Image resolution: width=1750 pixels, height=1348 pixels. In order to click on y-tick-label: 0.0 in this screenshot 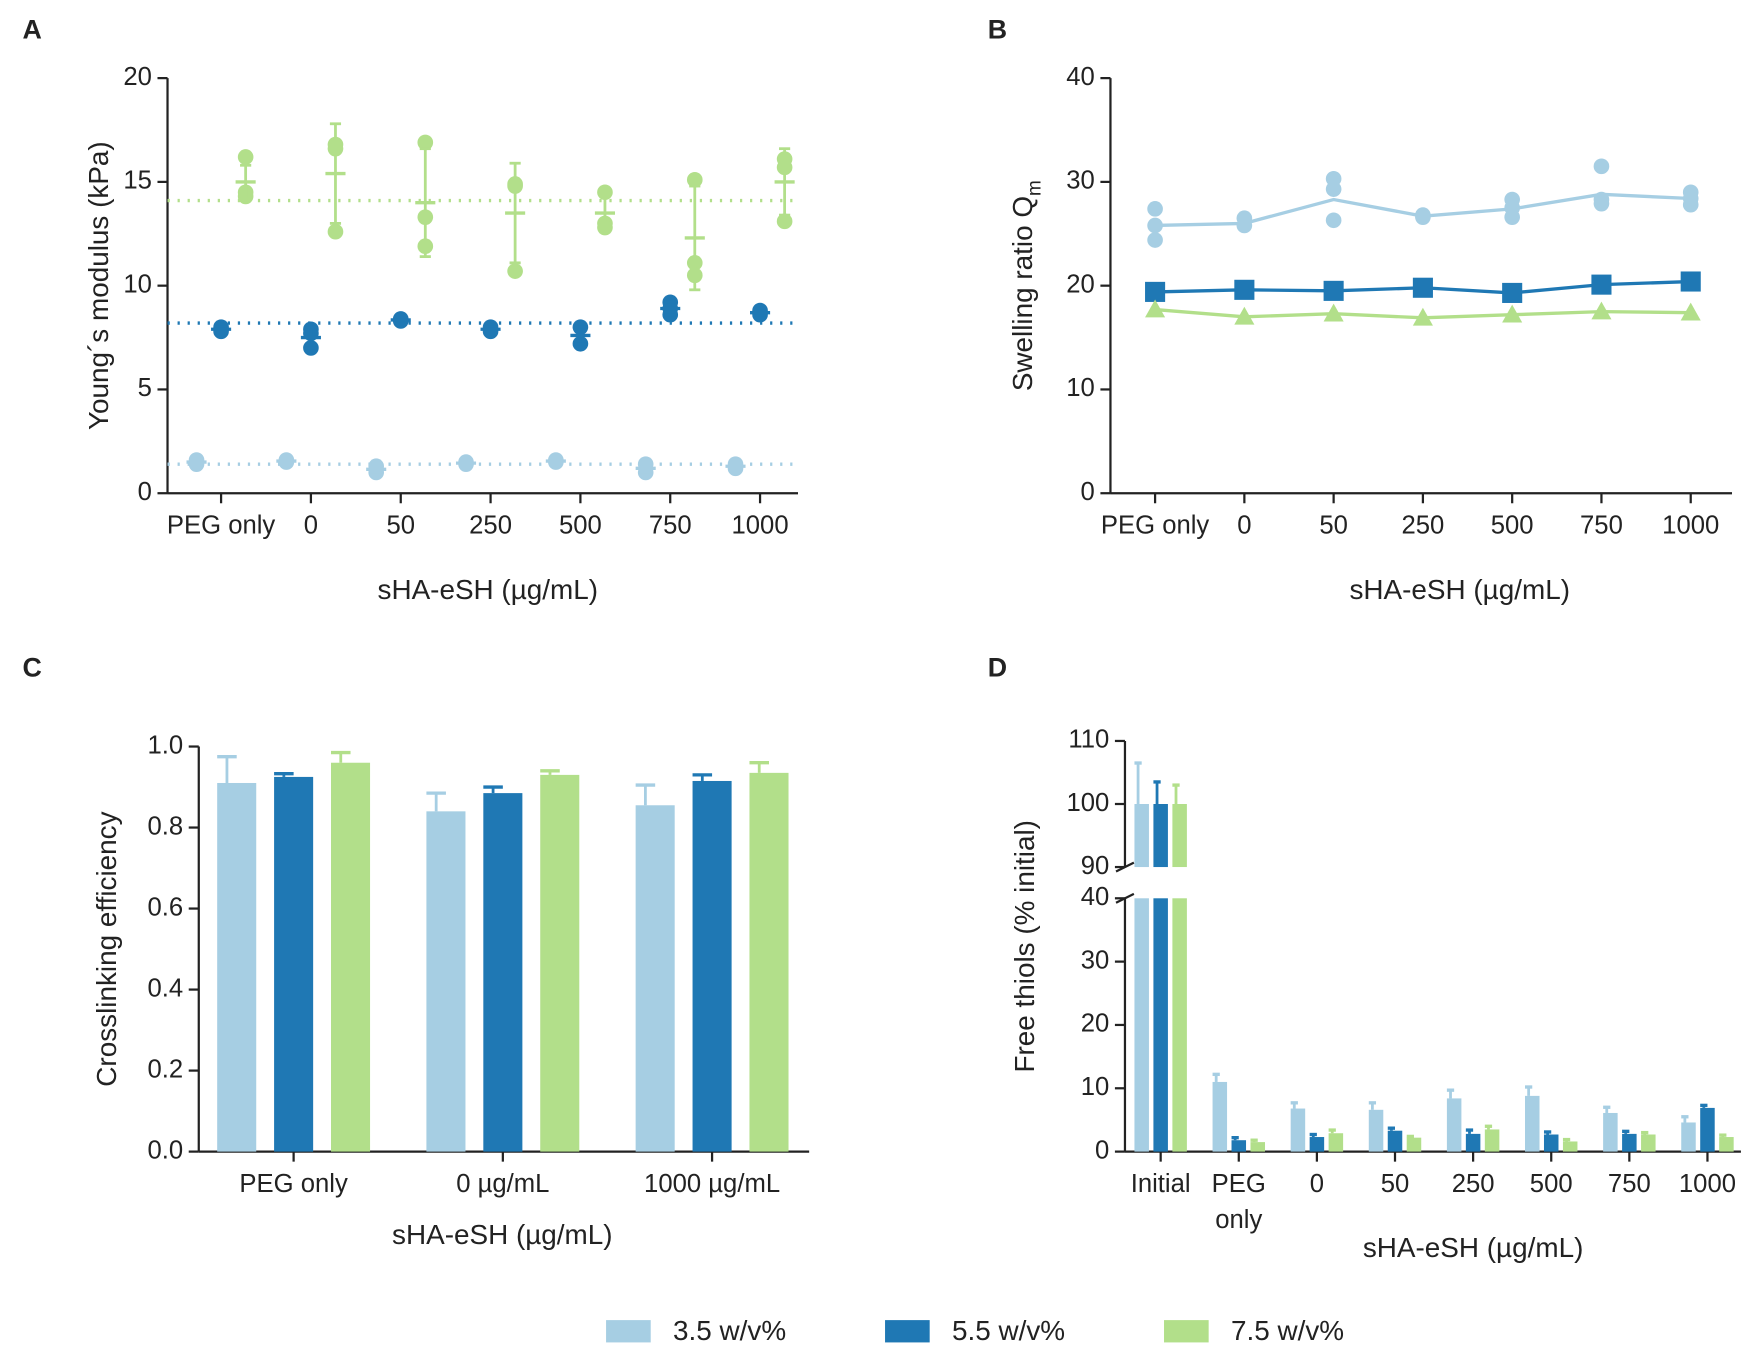, I will do `click(165, 1150)`.